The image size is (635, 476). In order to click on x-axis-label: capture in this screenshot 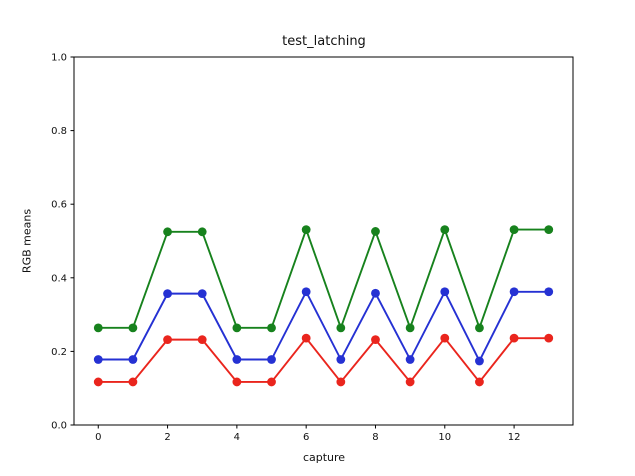, I will do `click(324, 457)`.